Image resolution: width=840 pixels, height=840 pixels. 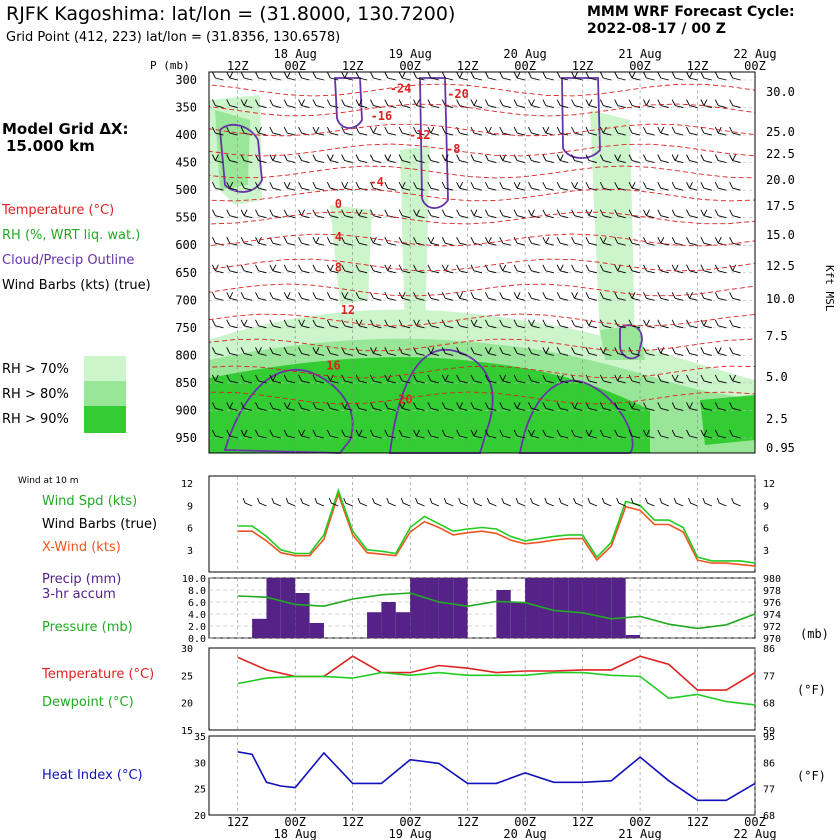 I want to click on heat-frame, so click(x=482, y=775).